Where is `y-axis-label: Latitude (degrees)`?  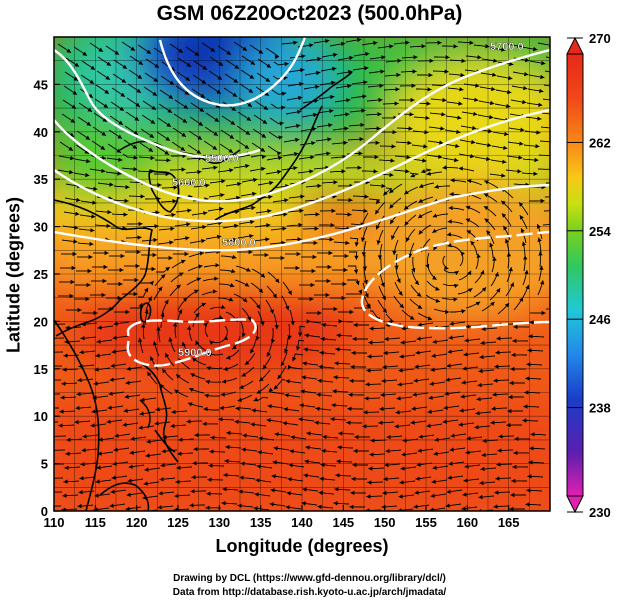 y-axis-label: Latitude (degrees) is located at coordinates (13, 275).